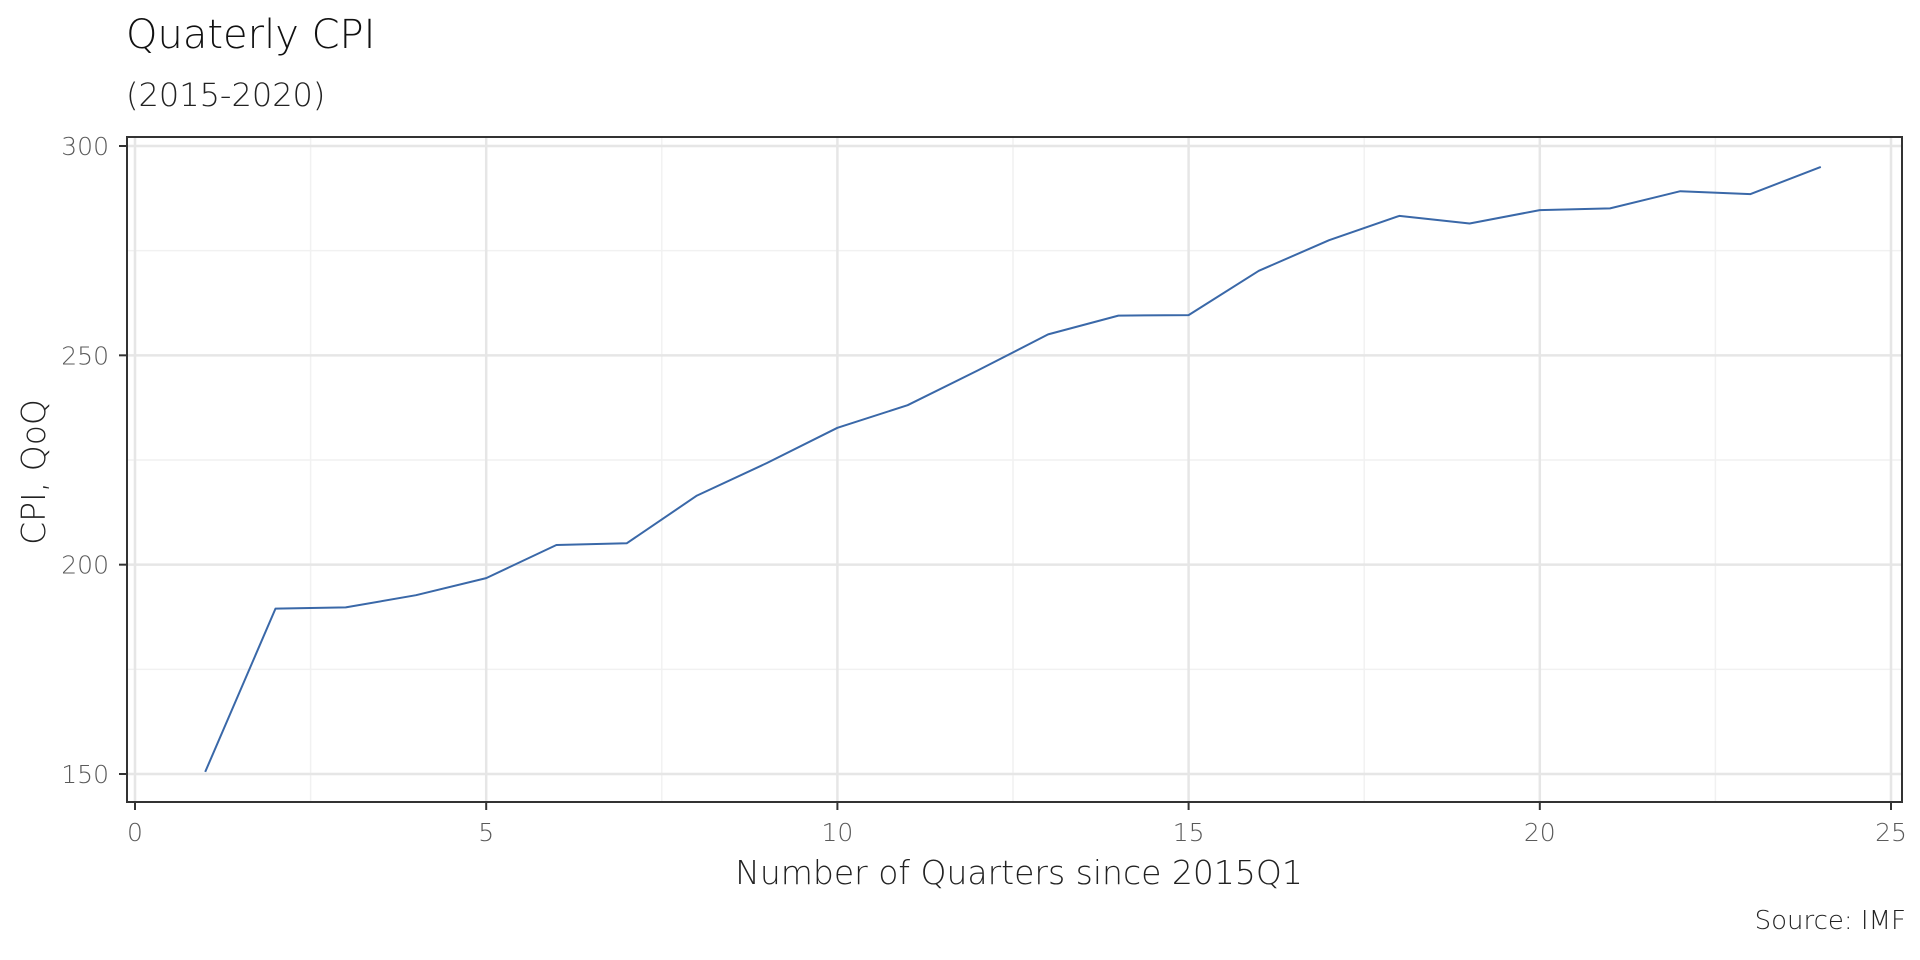  I want to click on chart-title: Quaterly CPI, so click(251, 35).